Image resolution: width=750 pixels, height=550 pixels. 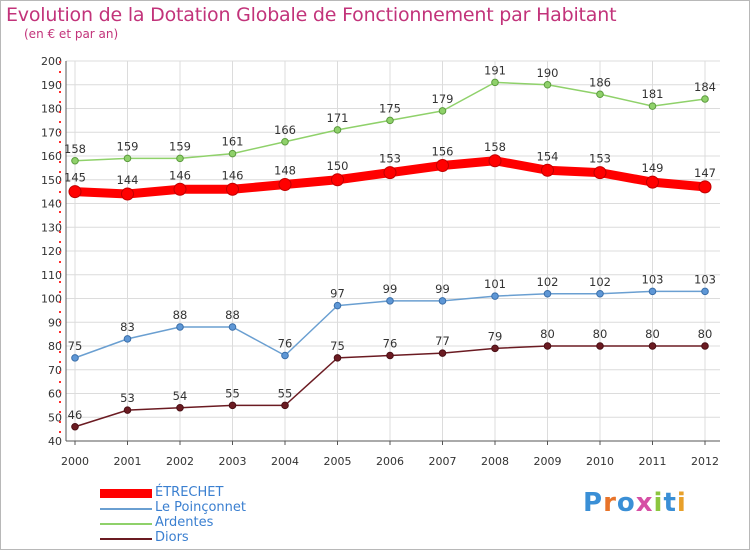 I want to click on x-tick-label: 2002, so click(x=180, y=461).